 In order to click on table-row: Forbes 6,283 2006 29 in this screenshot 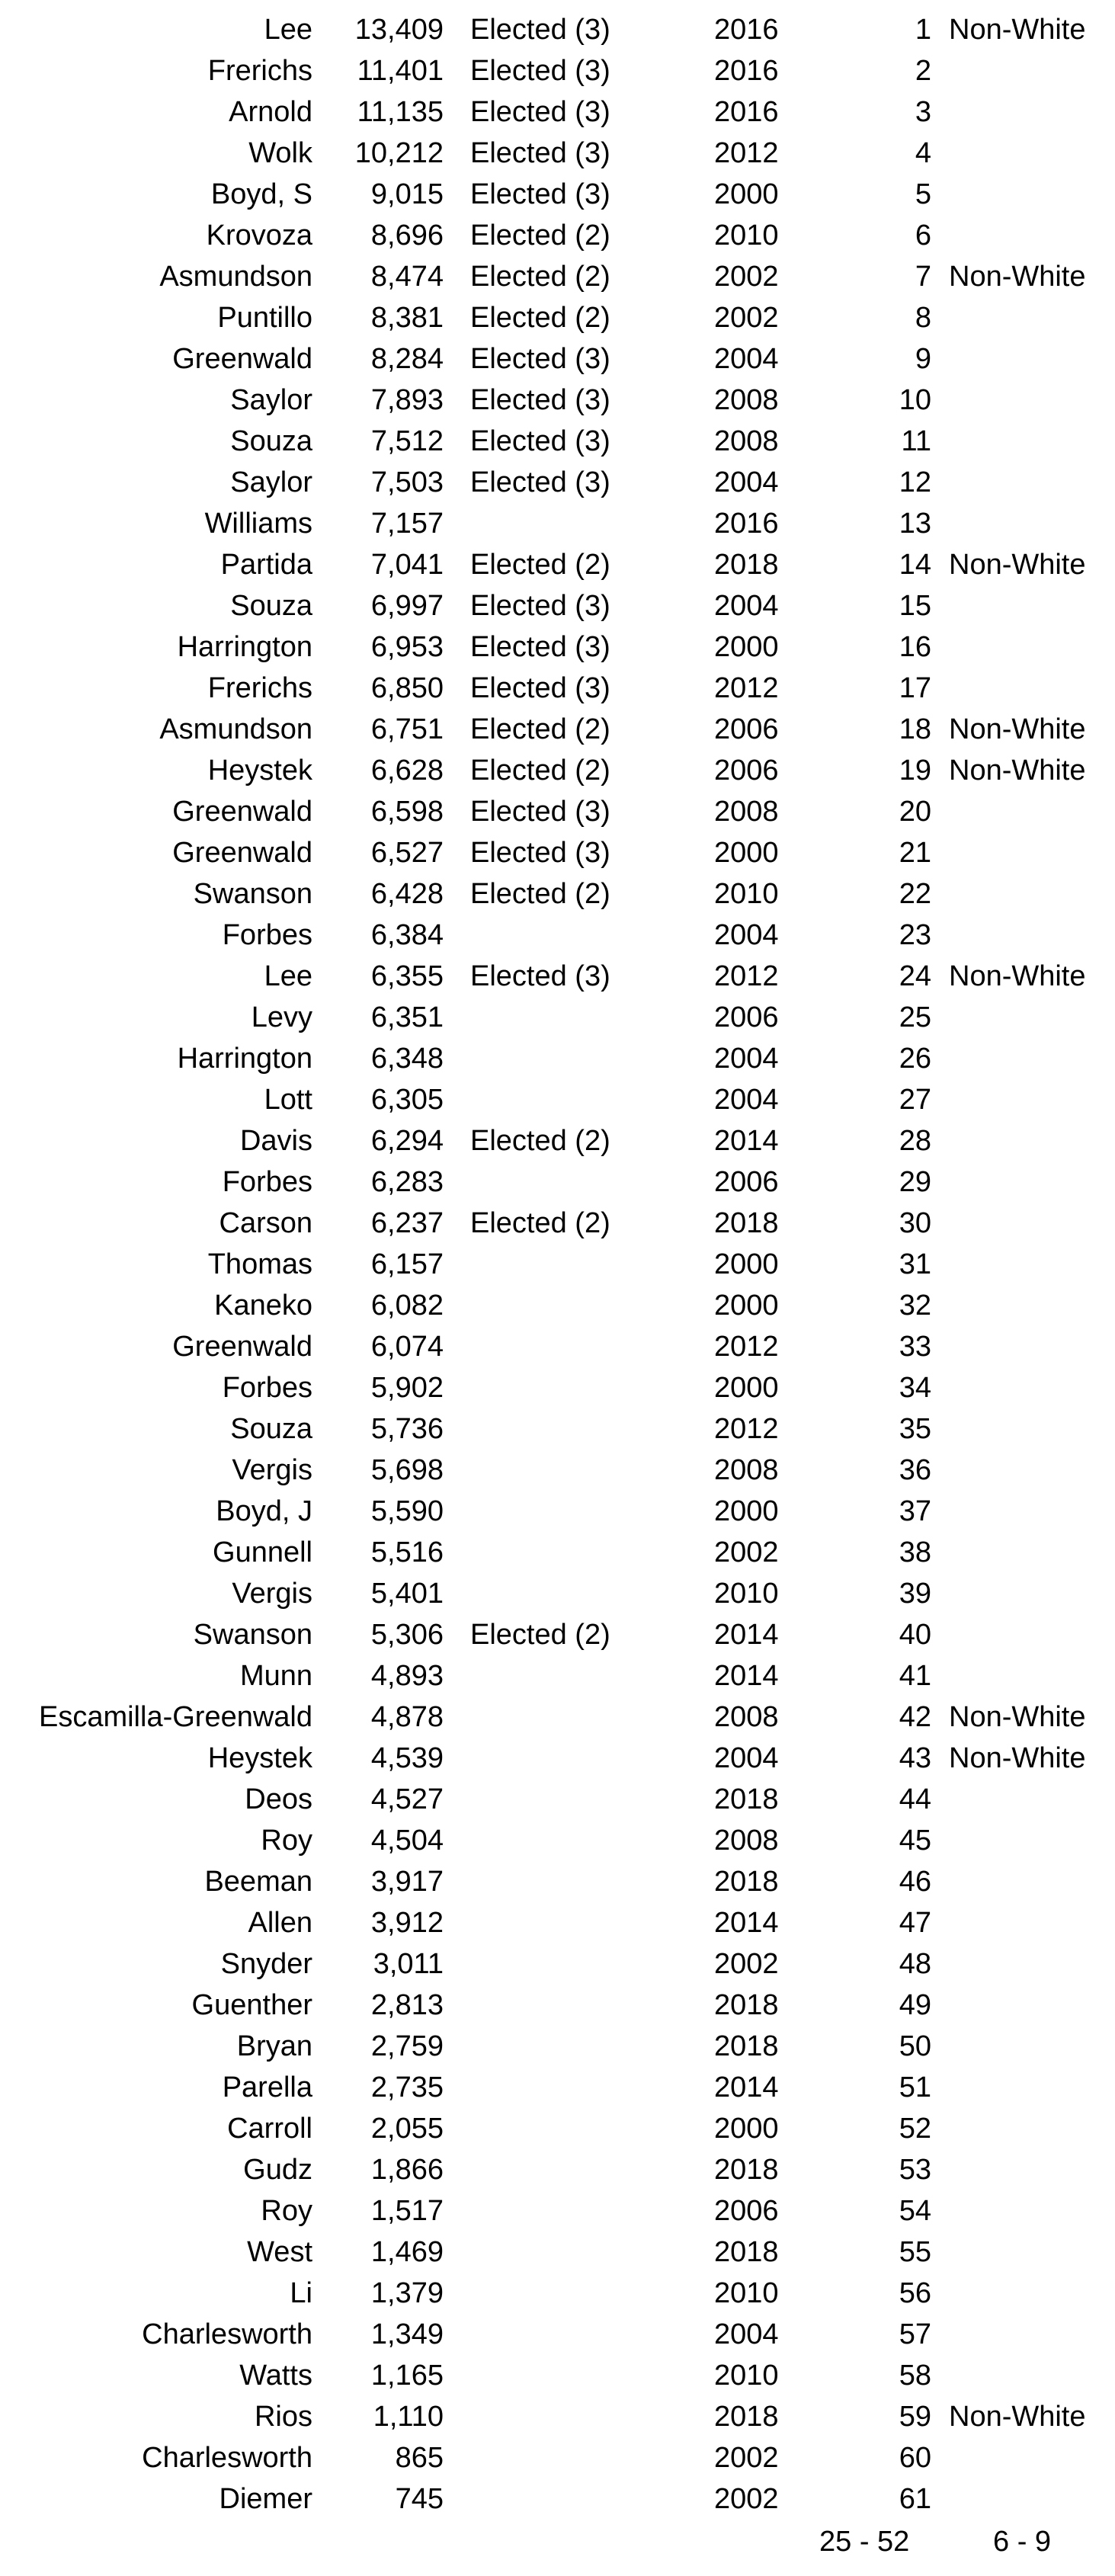, I will do `click(557, 1182)`.